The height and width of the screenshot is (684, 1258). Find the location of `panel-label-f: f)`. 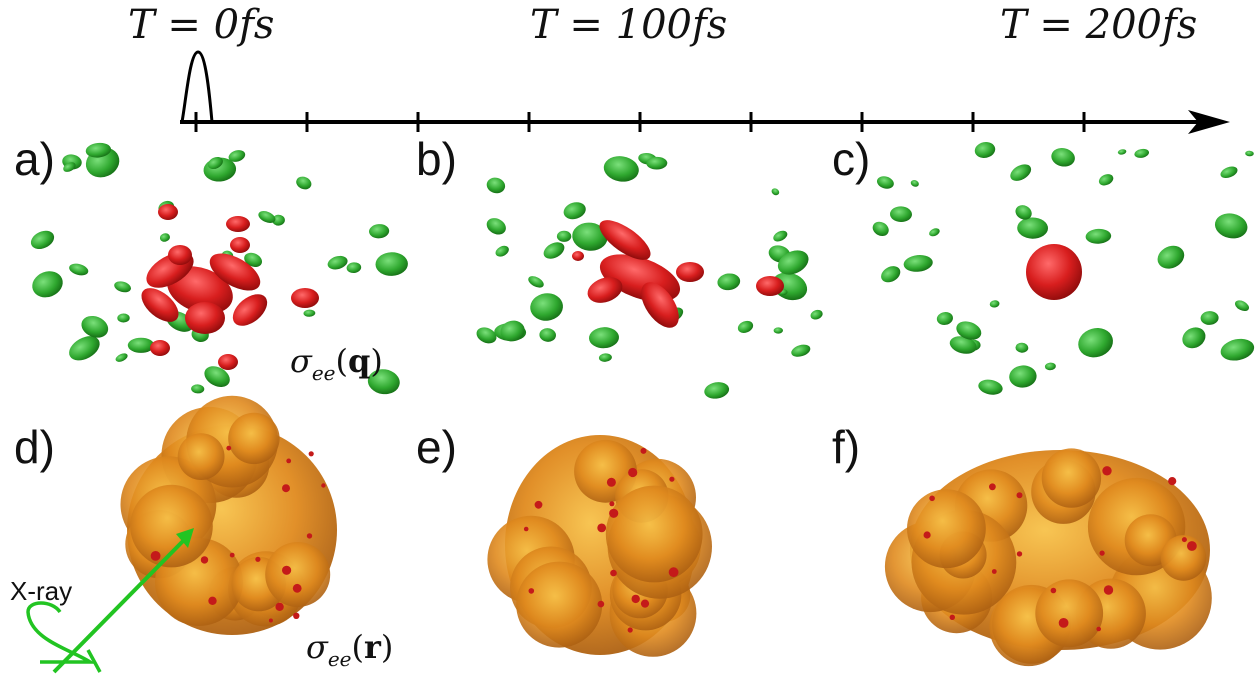

panel-label-f: f) is located at coordinates (846, 447).